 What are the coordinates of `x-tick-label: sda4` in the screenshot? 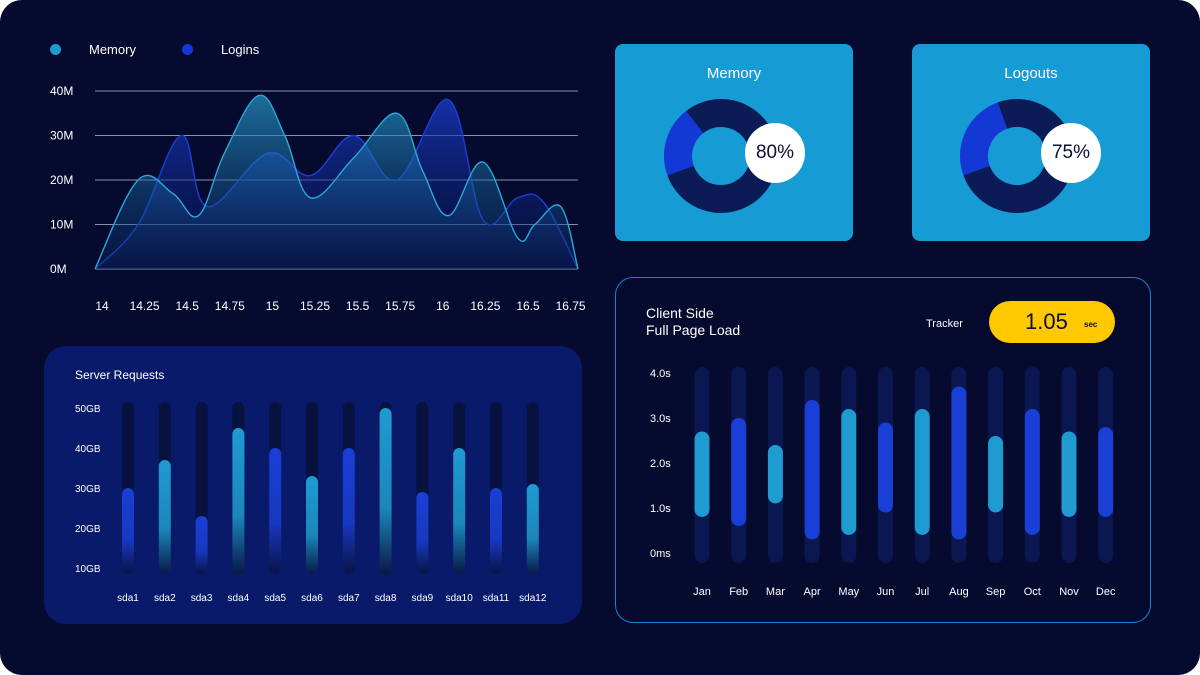 It's located at (239, 598).